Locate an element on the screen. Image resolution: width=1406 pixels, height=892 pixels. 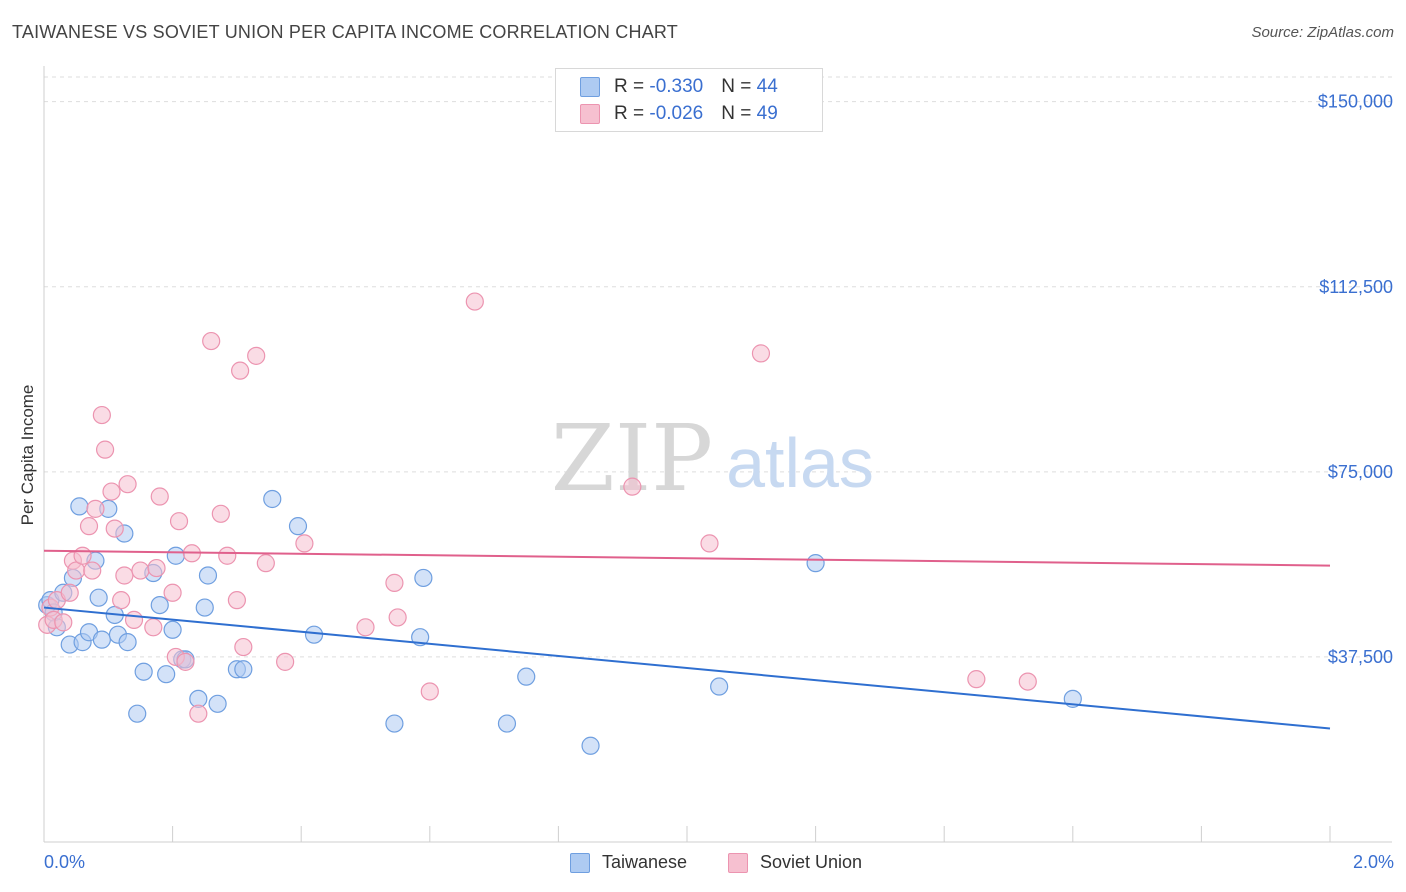
watermark-zip: ZIP is located at coordinates (632, 458).